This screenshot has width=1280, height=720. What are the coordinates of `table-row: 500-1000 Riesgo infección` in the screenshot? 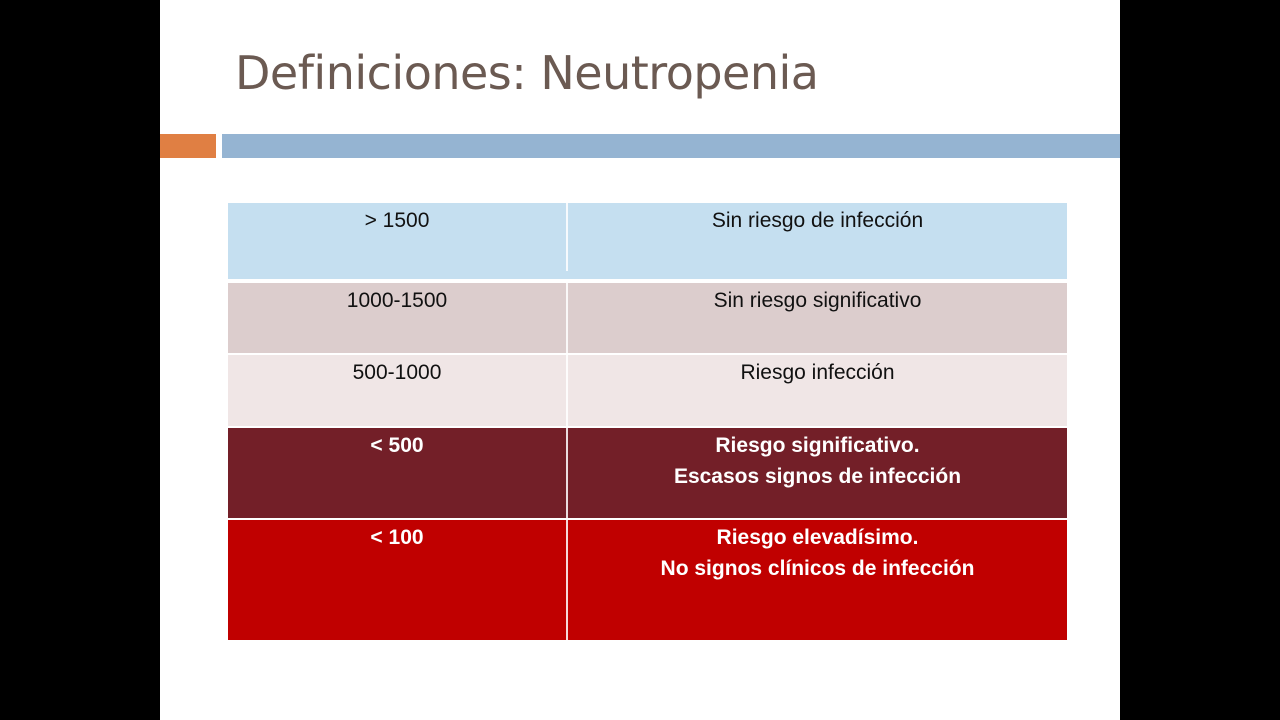 It's located at (647, 390).